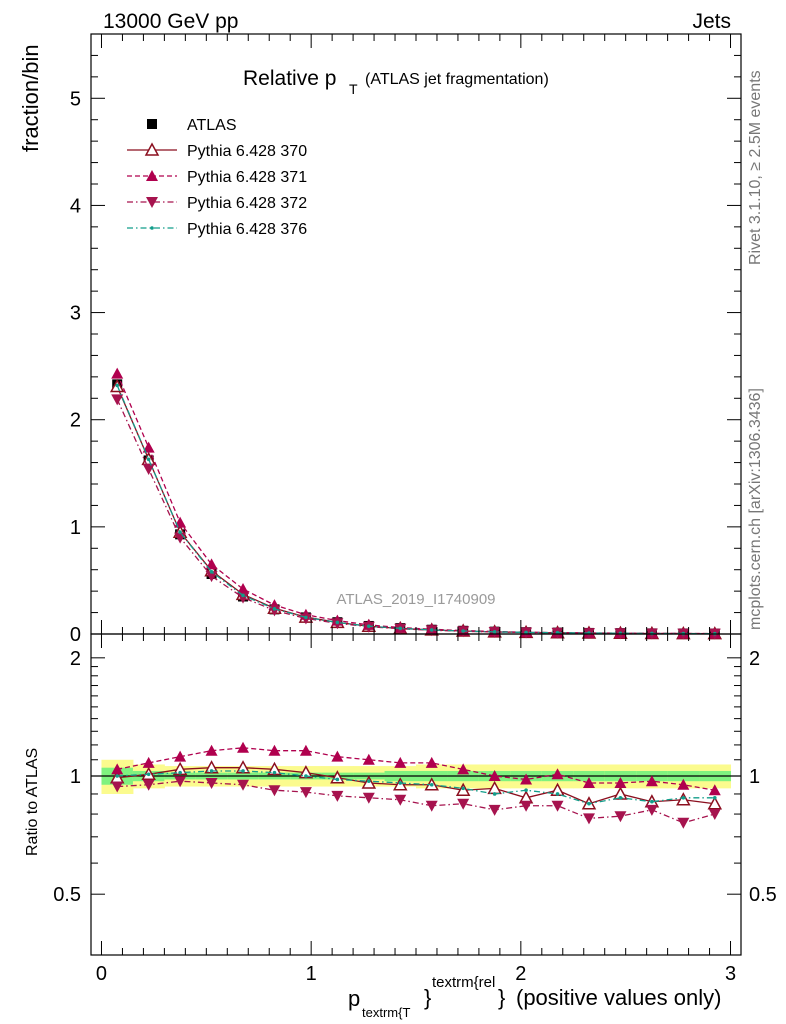 The height and width of the screenshot is (1024, 786). What do you see at coordinates (289, 78) in the screenshot?
I see `title-main: Relative p` at bounding box center [289, 78].